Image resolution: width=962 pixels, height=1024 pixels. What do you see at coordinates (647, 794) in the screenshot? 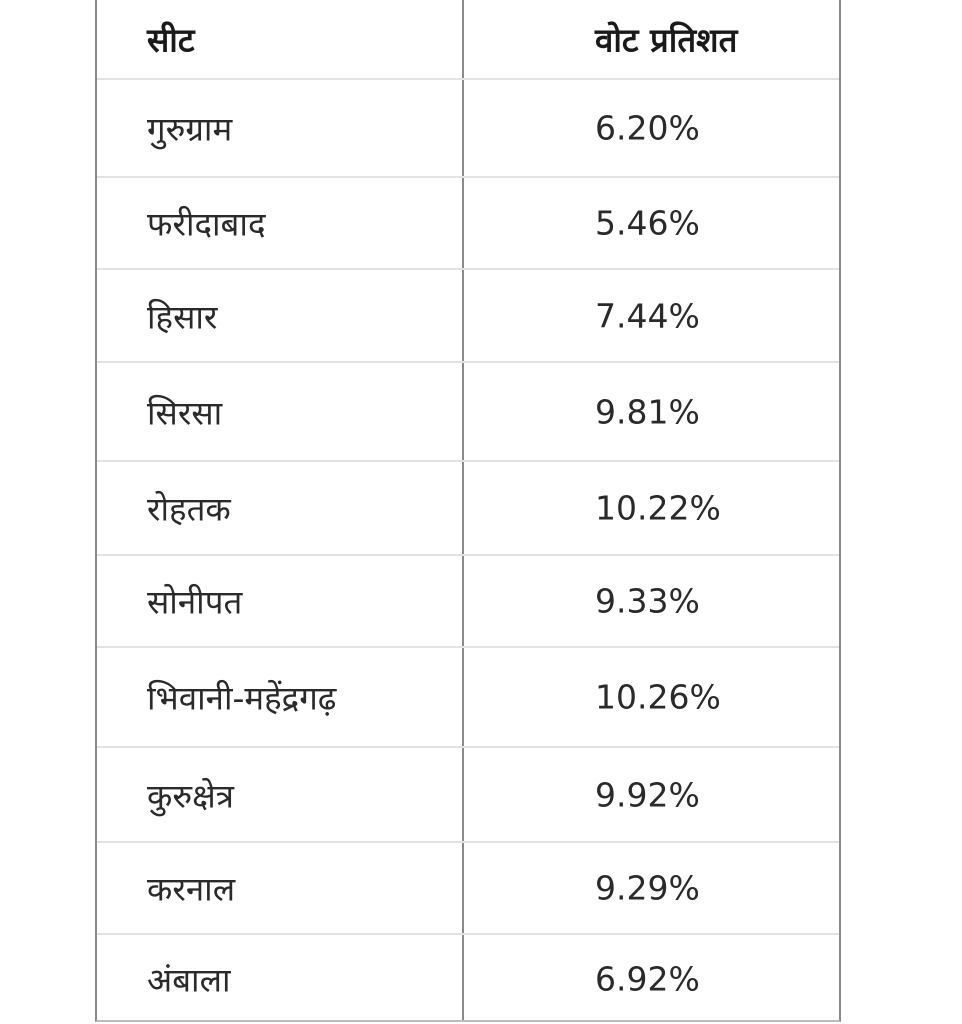
I see `vote-percentage-cell: 9.92%` at bounding box center [647, 794].